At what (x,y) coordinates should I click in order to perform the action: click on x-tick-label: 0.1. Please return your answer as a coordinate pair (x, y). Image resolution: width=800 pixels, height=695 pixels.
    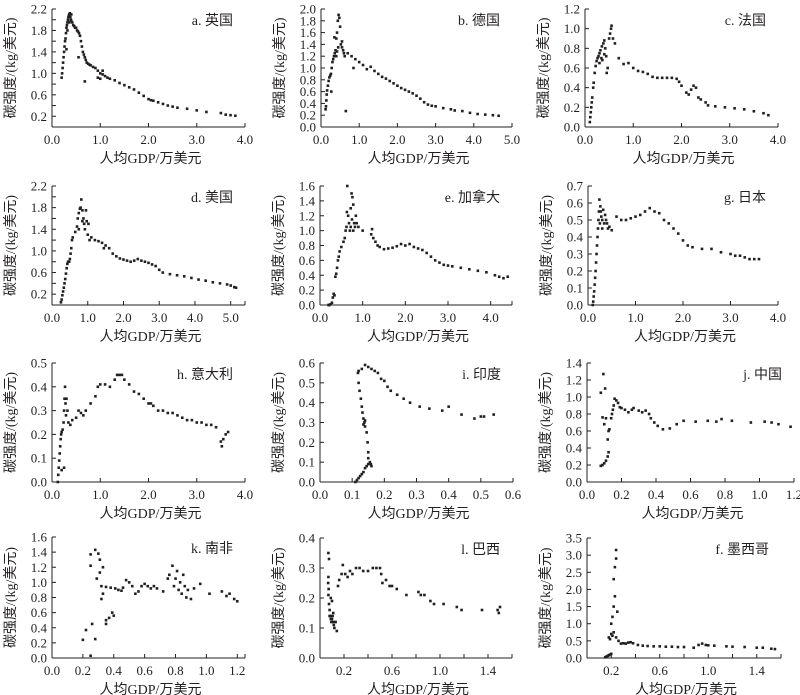
    Looking at the image, I should click on (352, 494).